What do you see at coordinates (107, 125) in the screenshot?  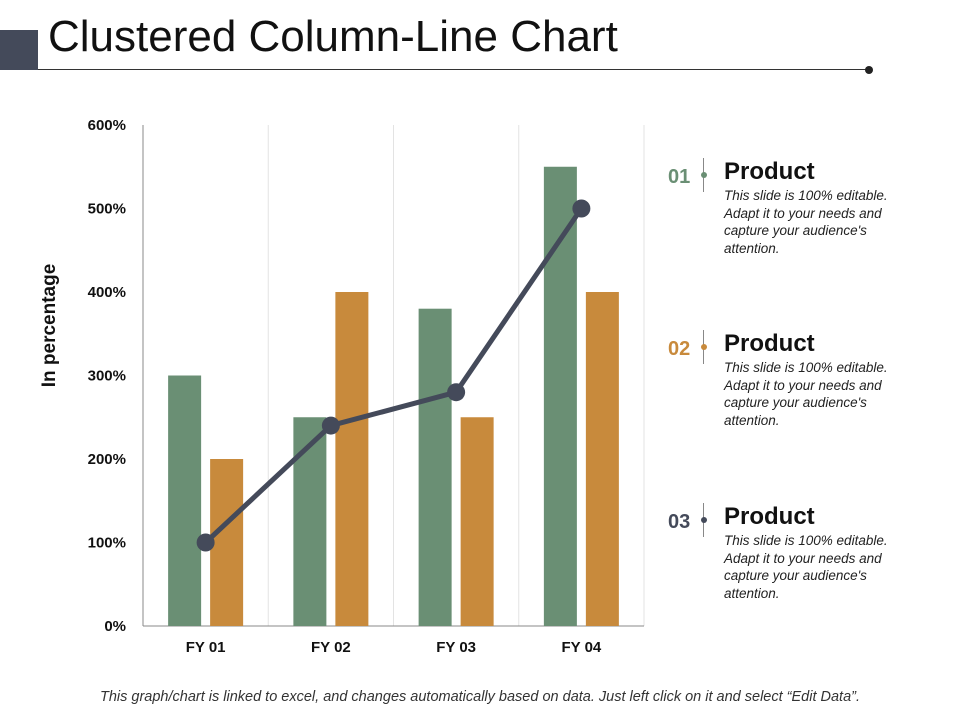 I see `y-tick-label: 600%` at bounding box center [107, 125].